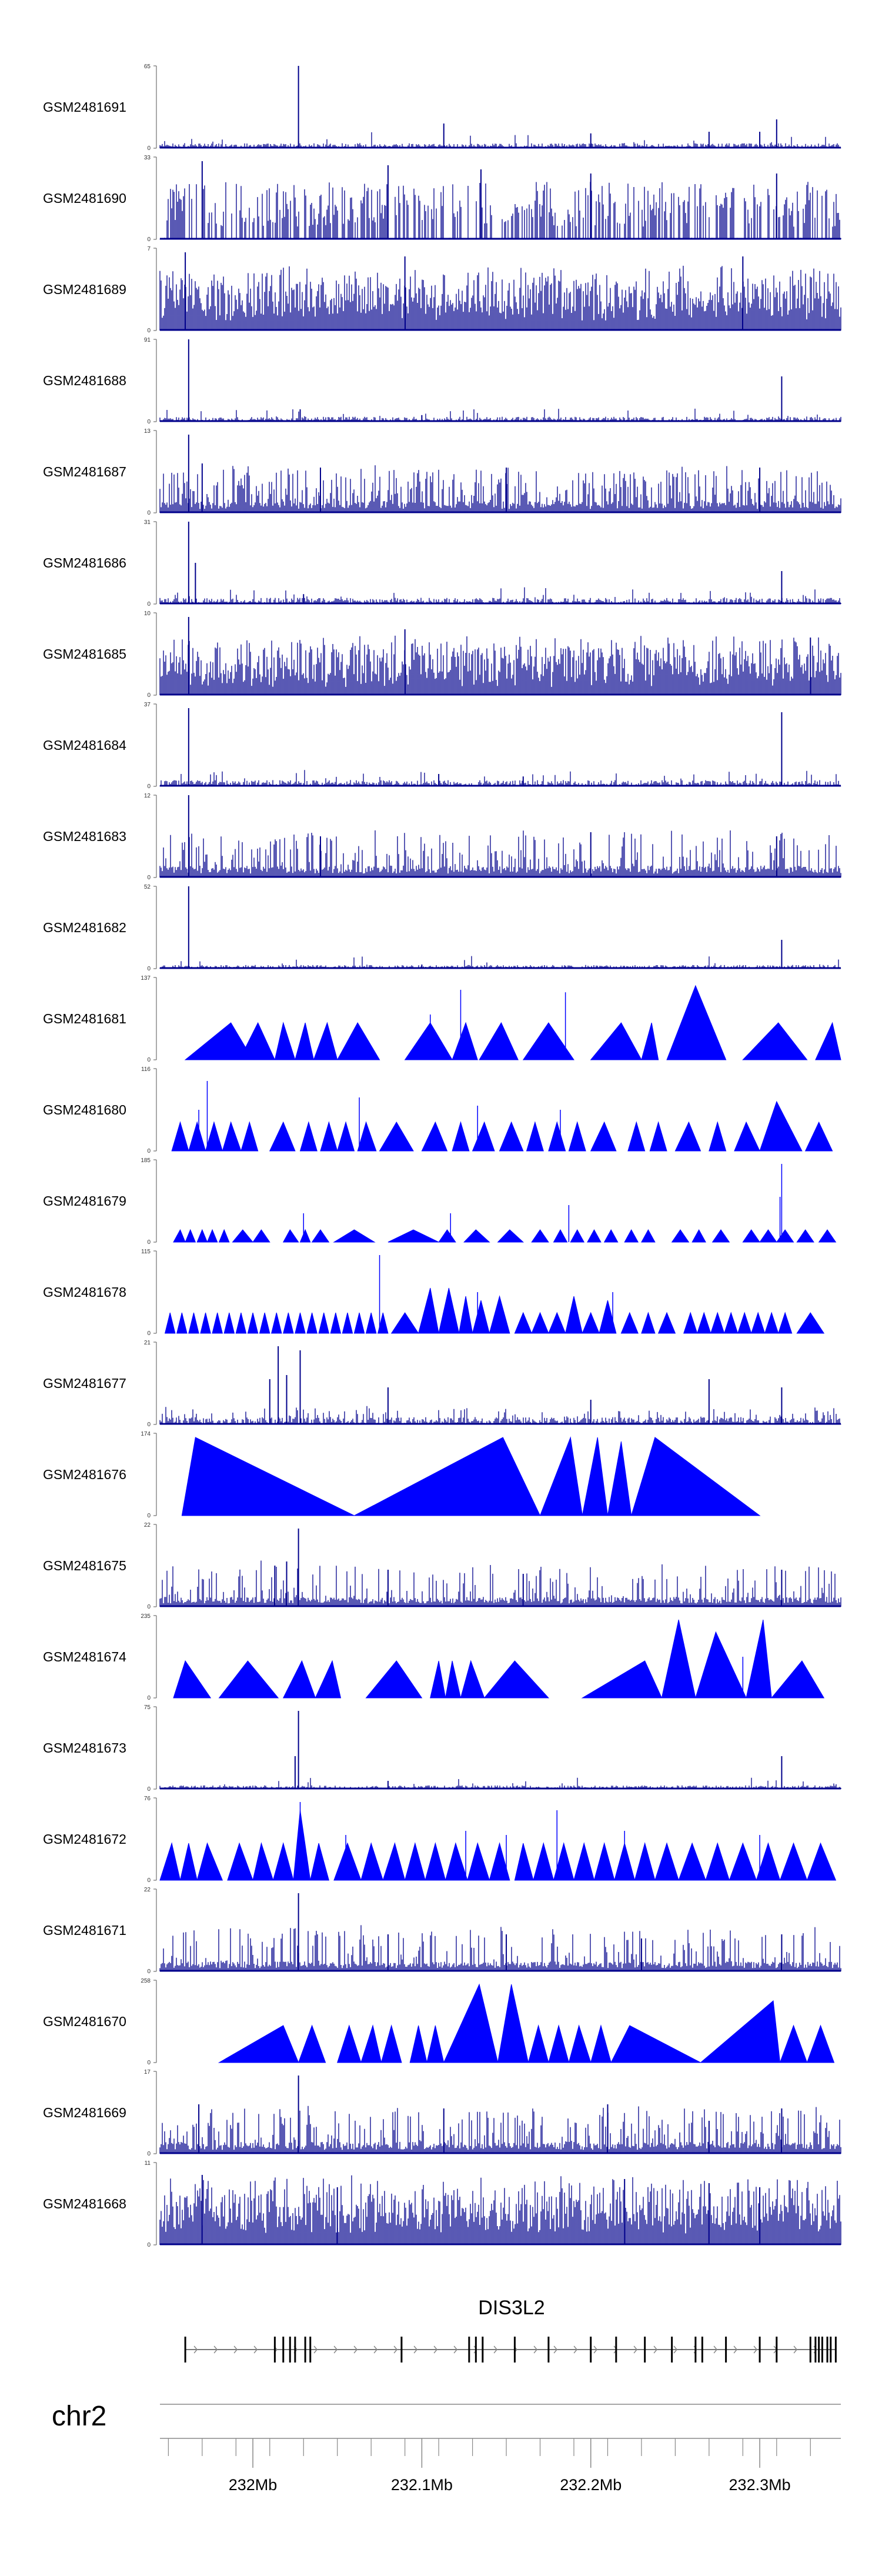 This screenshot has height=2576, width=882. I want to click on track-GSM2481687: GSM2481687 13 0, so click(442, 472).